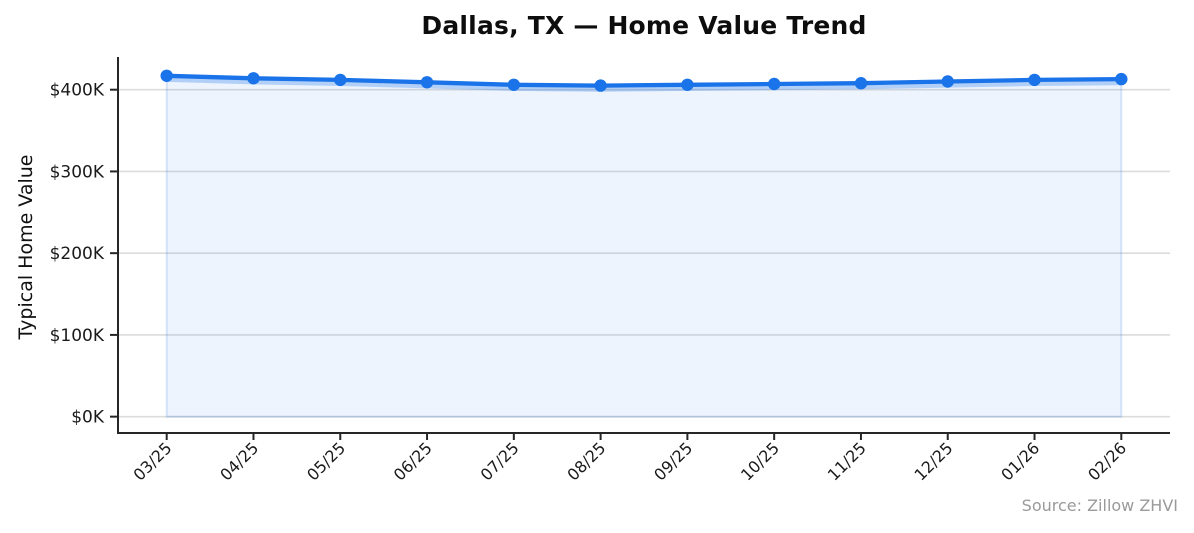  What do you see at coordinates (77, 91) in the screenshot?
I see `y-tick-label: $400K` at bounding box center [77, 91].